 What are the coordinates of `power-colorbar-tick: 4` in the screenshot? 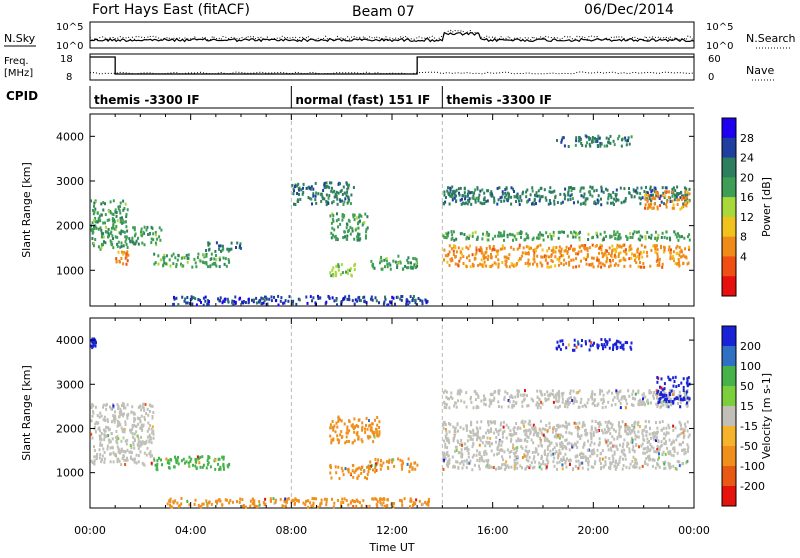 It's located at (743, 256).